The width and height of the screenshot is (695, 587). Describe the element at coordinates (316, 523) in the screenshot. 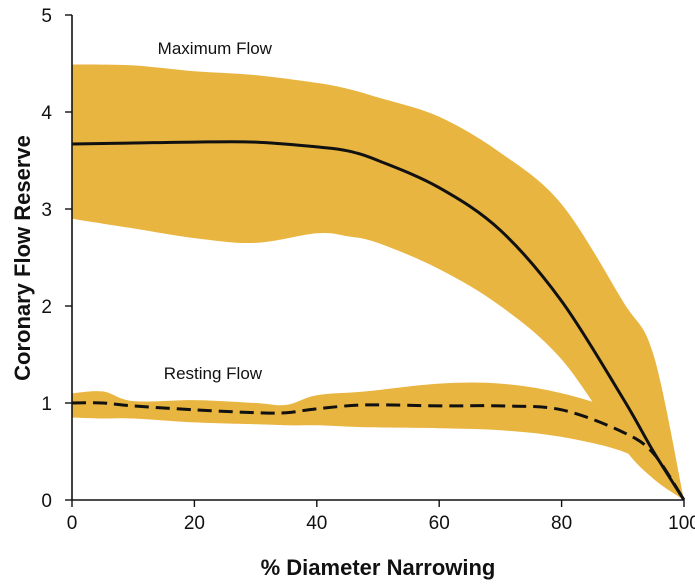

I see `x-tick-label: 40` at that location.